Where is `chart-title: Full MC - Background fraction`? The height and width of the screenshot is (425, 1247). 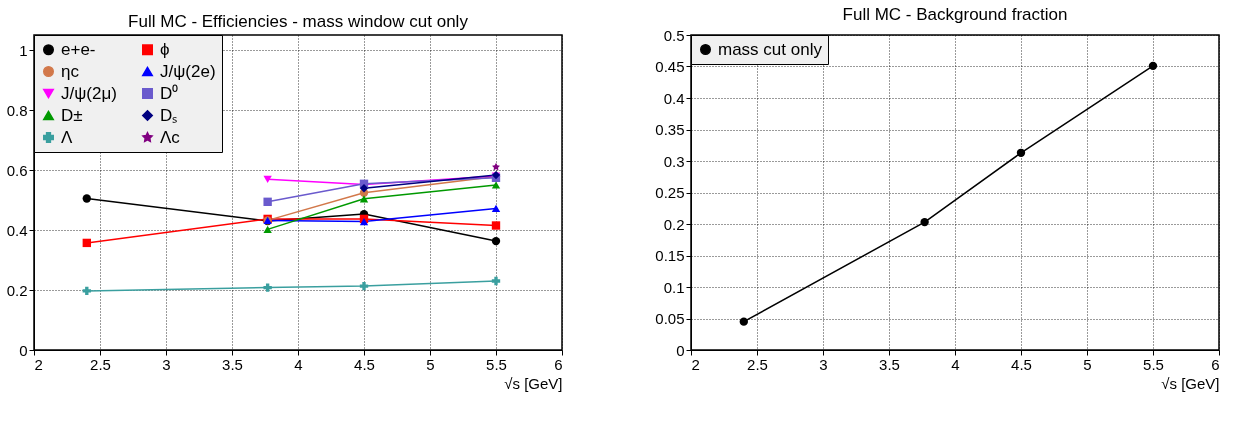
chart-title: Full MC - Background fraction is located at coordinates (955, 14).